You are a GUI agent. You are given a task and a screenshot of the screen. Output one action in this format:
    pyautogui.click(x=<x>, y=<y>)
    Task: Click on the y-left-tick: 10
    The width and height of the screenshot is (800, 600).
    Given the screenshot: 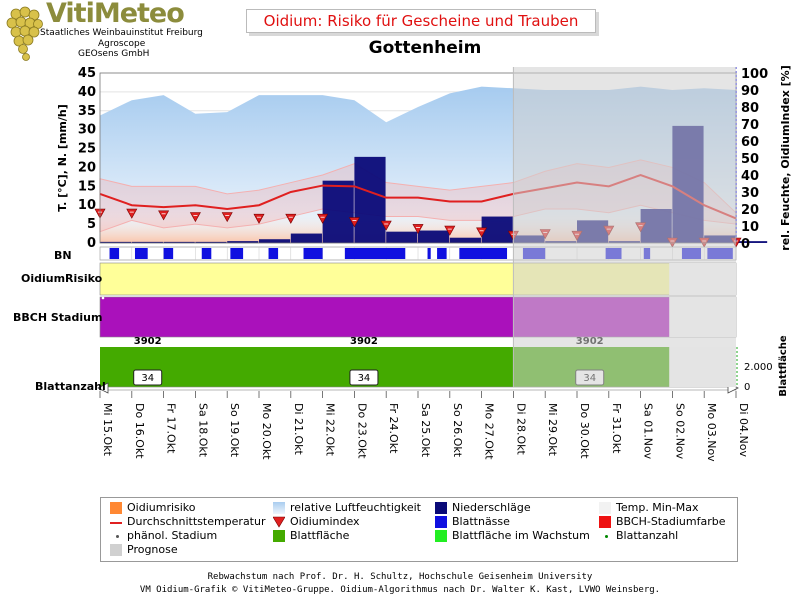 What is the action you would take?
    pyautogui.click(x=87, y=205)
    